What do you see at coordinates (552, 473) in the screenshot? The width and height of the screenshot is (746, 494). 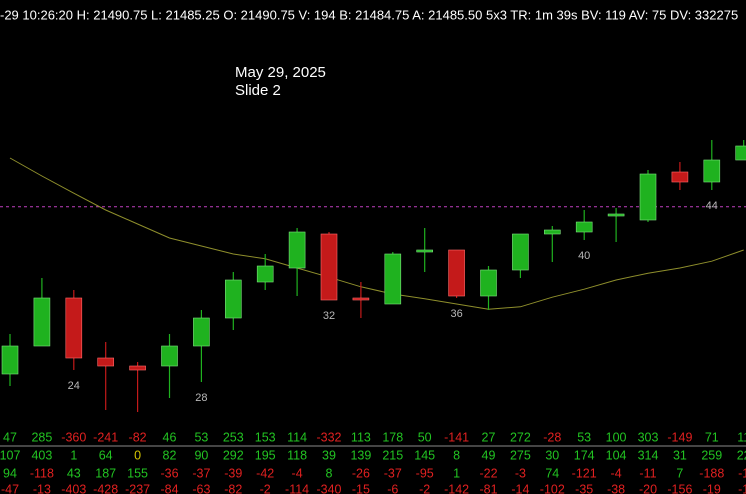 I see `table-cell: 74` at bounding box center [552, 473].